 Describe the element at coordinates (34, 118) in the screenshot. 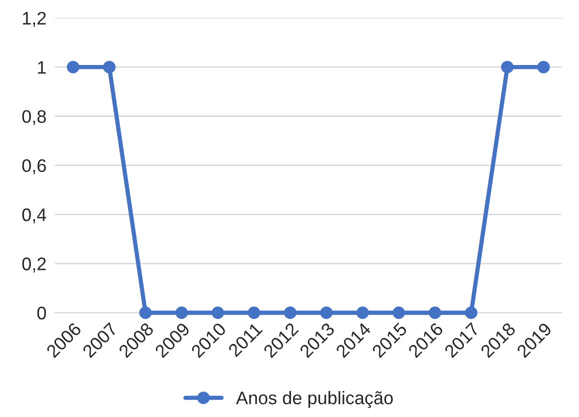

I see `y-tick-label: 0,8` at that location.